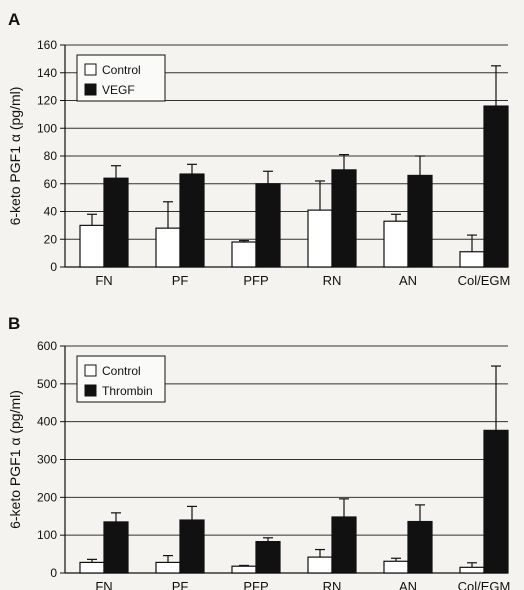  Describe the element at coordinates (51, 184) in the screenshot. I see `y-tick-label: 60` at that location.